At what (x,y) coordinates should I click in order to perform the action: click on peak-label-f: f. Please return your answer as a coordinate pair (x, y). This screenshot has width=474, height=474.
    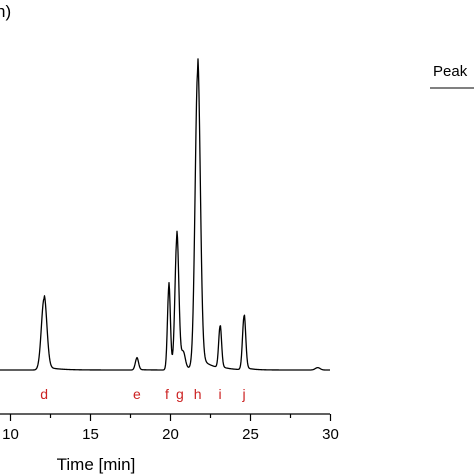
    Looking at the image, I should click on (167, 394).